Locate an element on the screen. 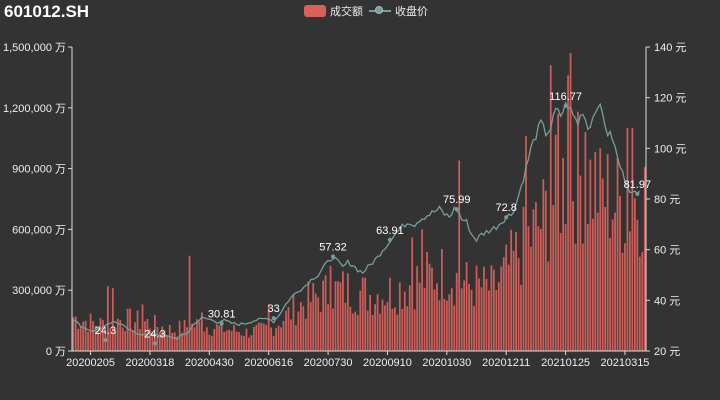  legend-item-close: 收盘价 is located at coordinates (398, 11).